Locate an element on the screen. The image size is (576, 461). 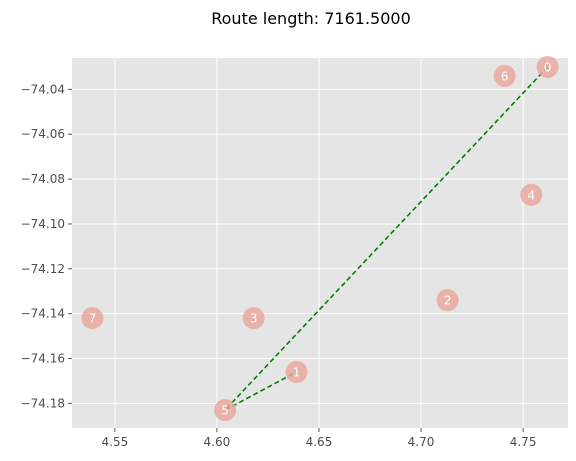
route-point-label: 1 is located at coordinates (297, 372).